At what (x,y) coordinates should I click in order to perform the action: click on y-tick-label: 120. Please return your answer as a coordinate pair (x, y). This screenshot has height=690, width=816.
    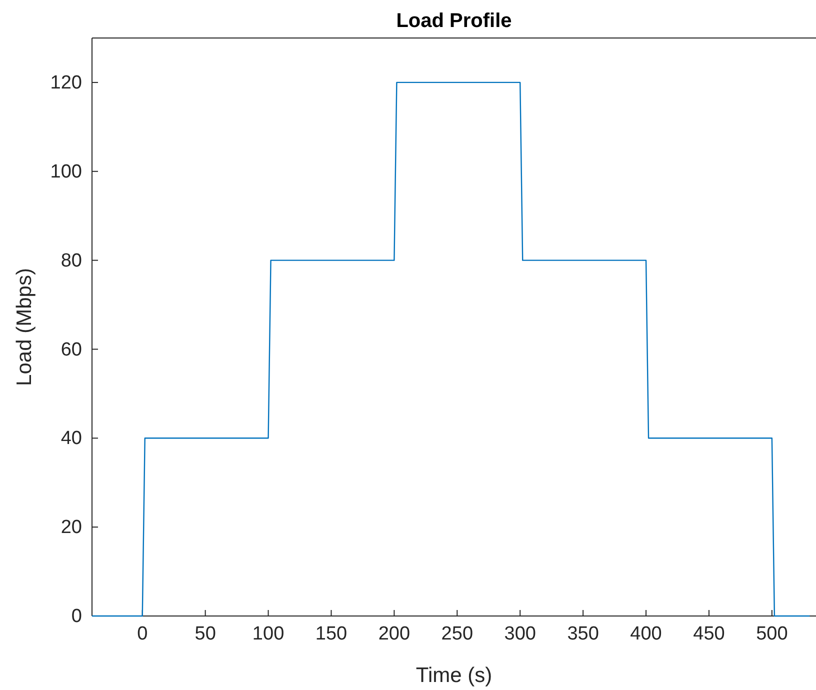
    Looking at the image, I should click on (66, 83).